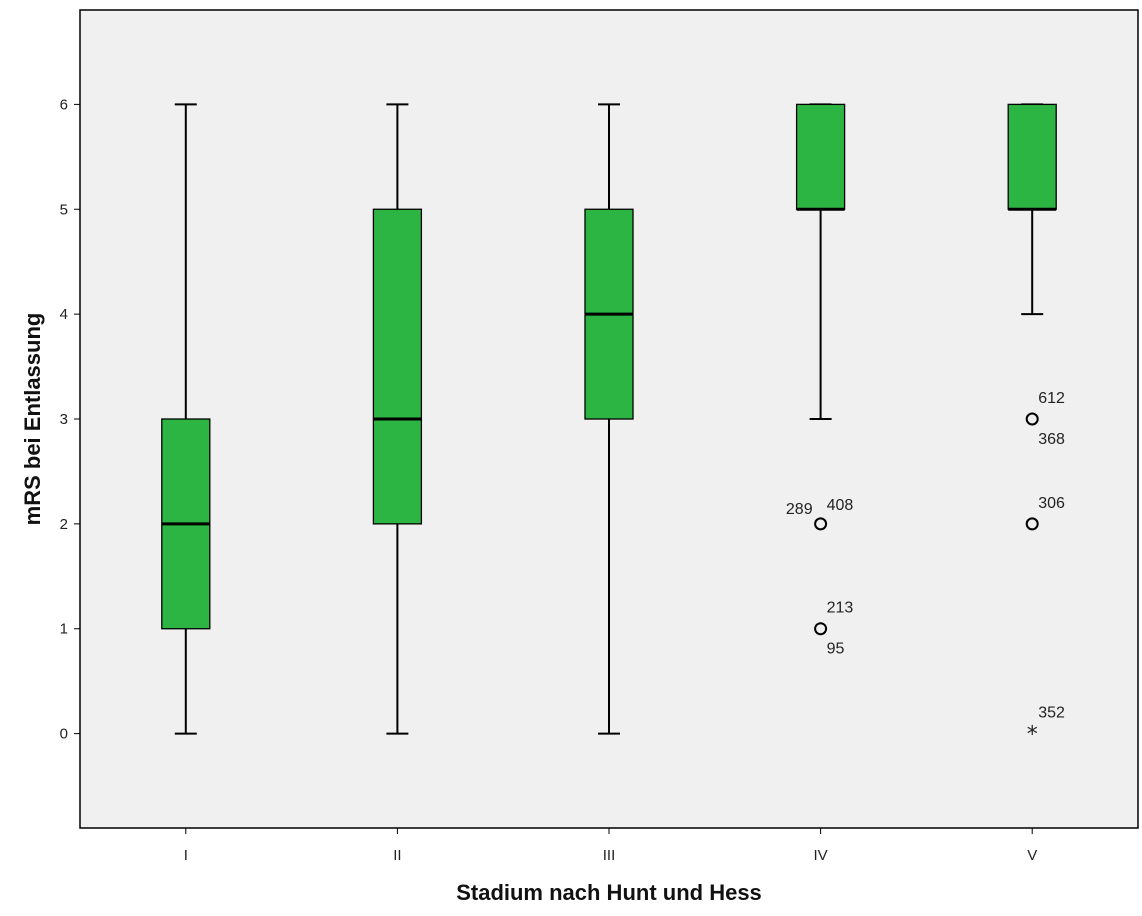  Describe the element at coordinates (64, 419) in the screenshot. I see `y-tick-label: 3` at that location.